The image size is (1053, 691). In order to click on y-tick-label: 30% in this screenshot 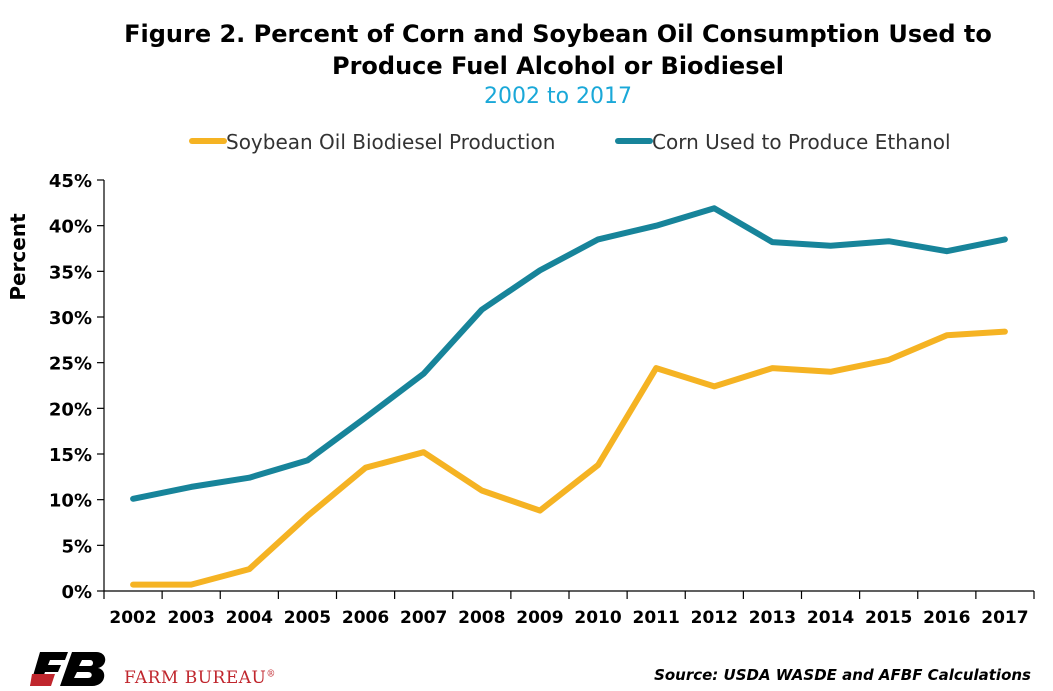, I will do `click(70, 318)`.